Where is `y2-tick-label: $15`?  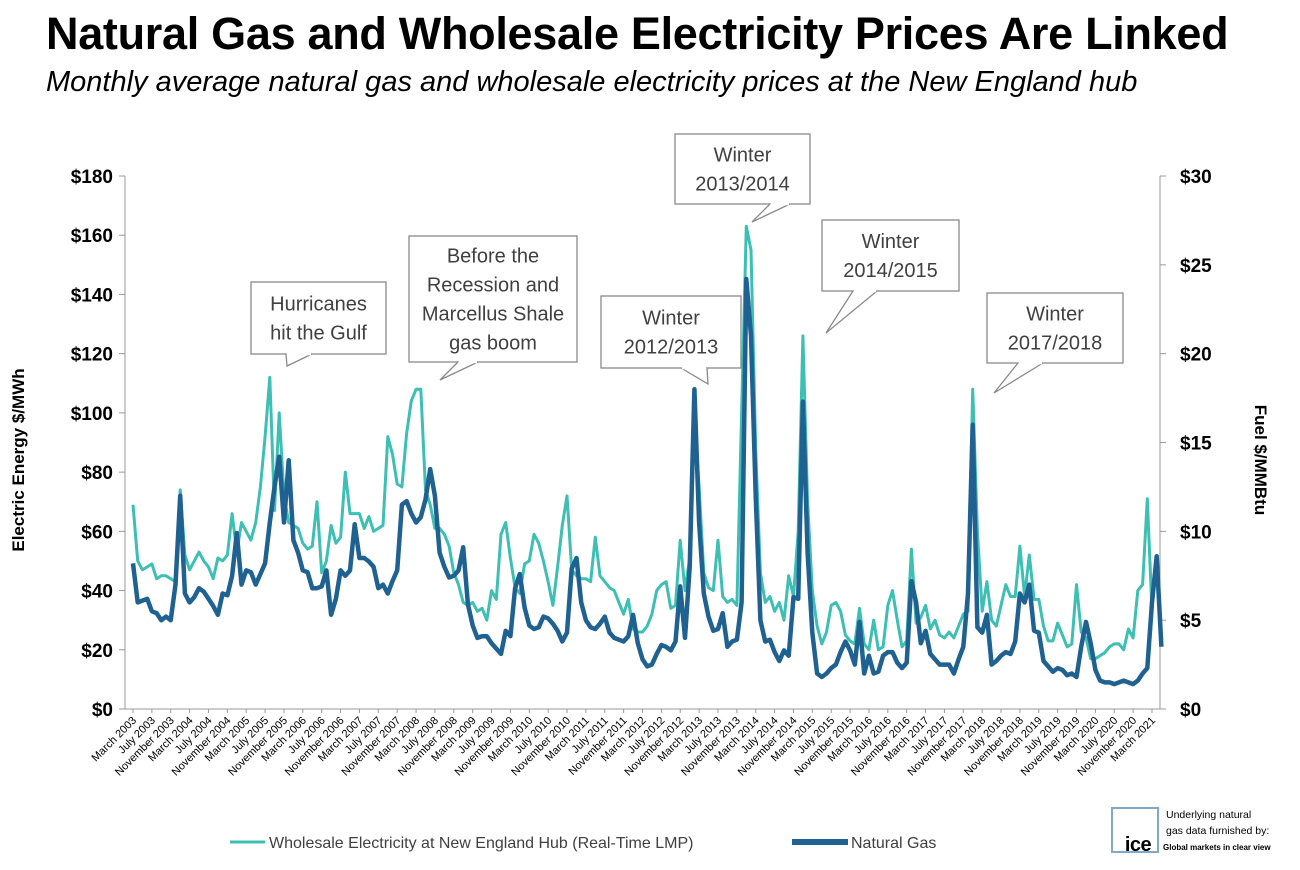
y2-tick-label: $15 is located at coordinates (1196, 444).